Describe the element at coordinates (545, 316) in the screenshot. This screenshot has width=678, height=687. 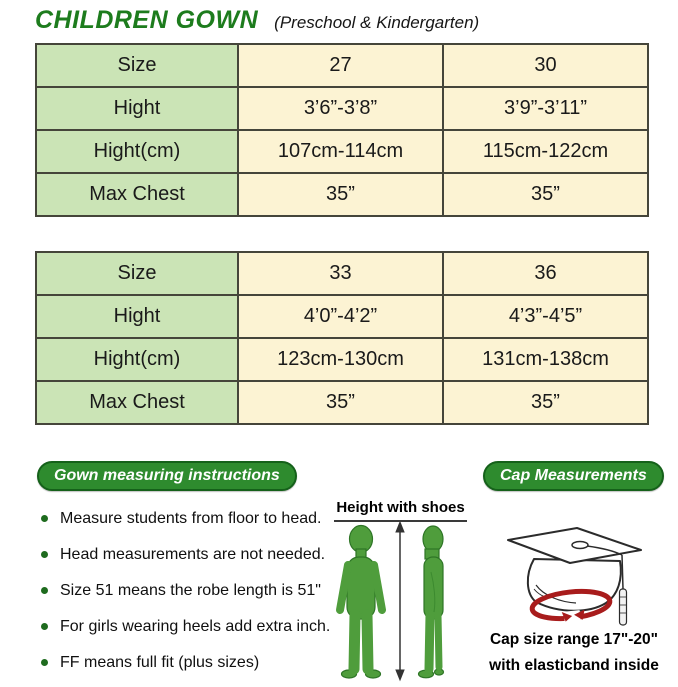
I see `table-cell: 4’3”-4’5”` at that location.